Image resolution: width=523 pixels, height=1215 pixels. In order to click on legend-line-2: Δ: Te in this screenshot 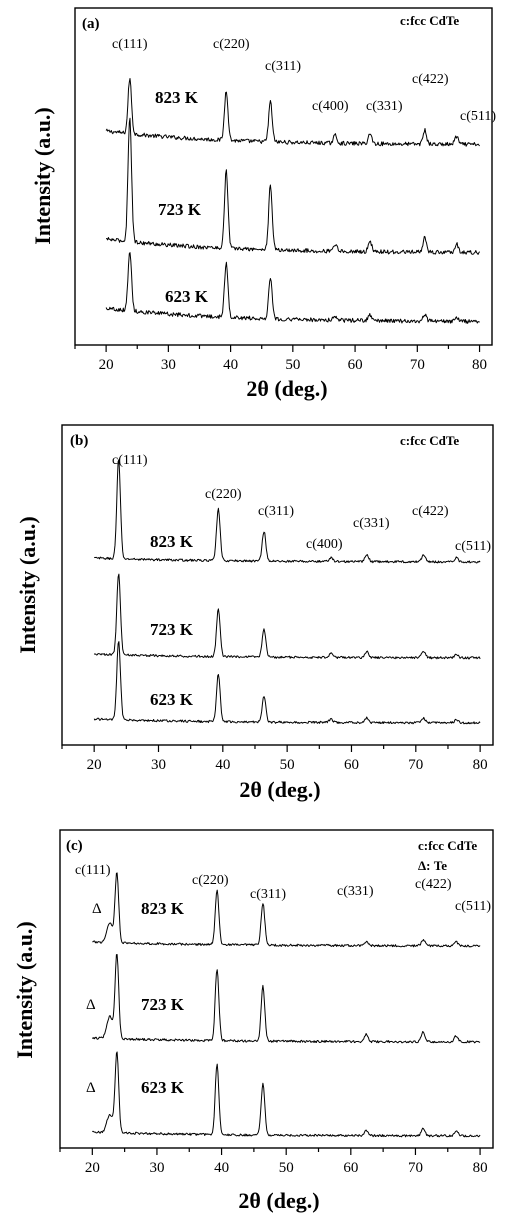, I will do `click(432, 865)`.